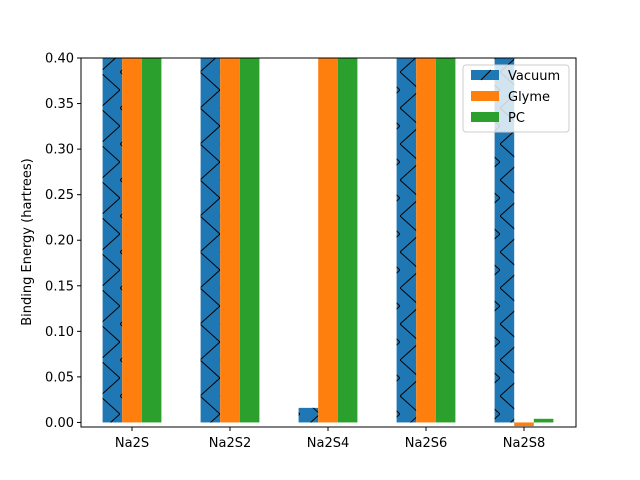 The image size is (640, 480). I want to click on x-tick-label: Na2S8, so click(524, 443).